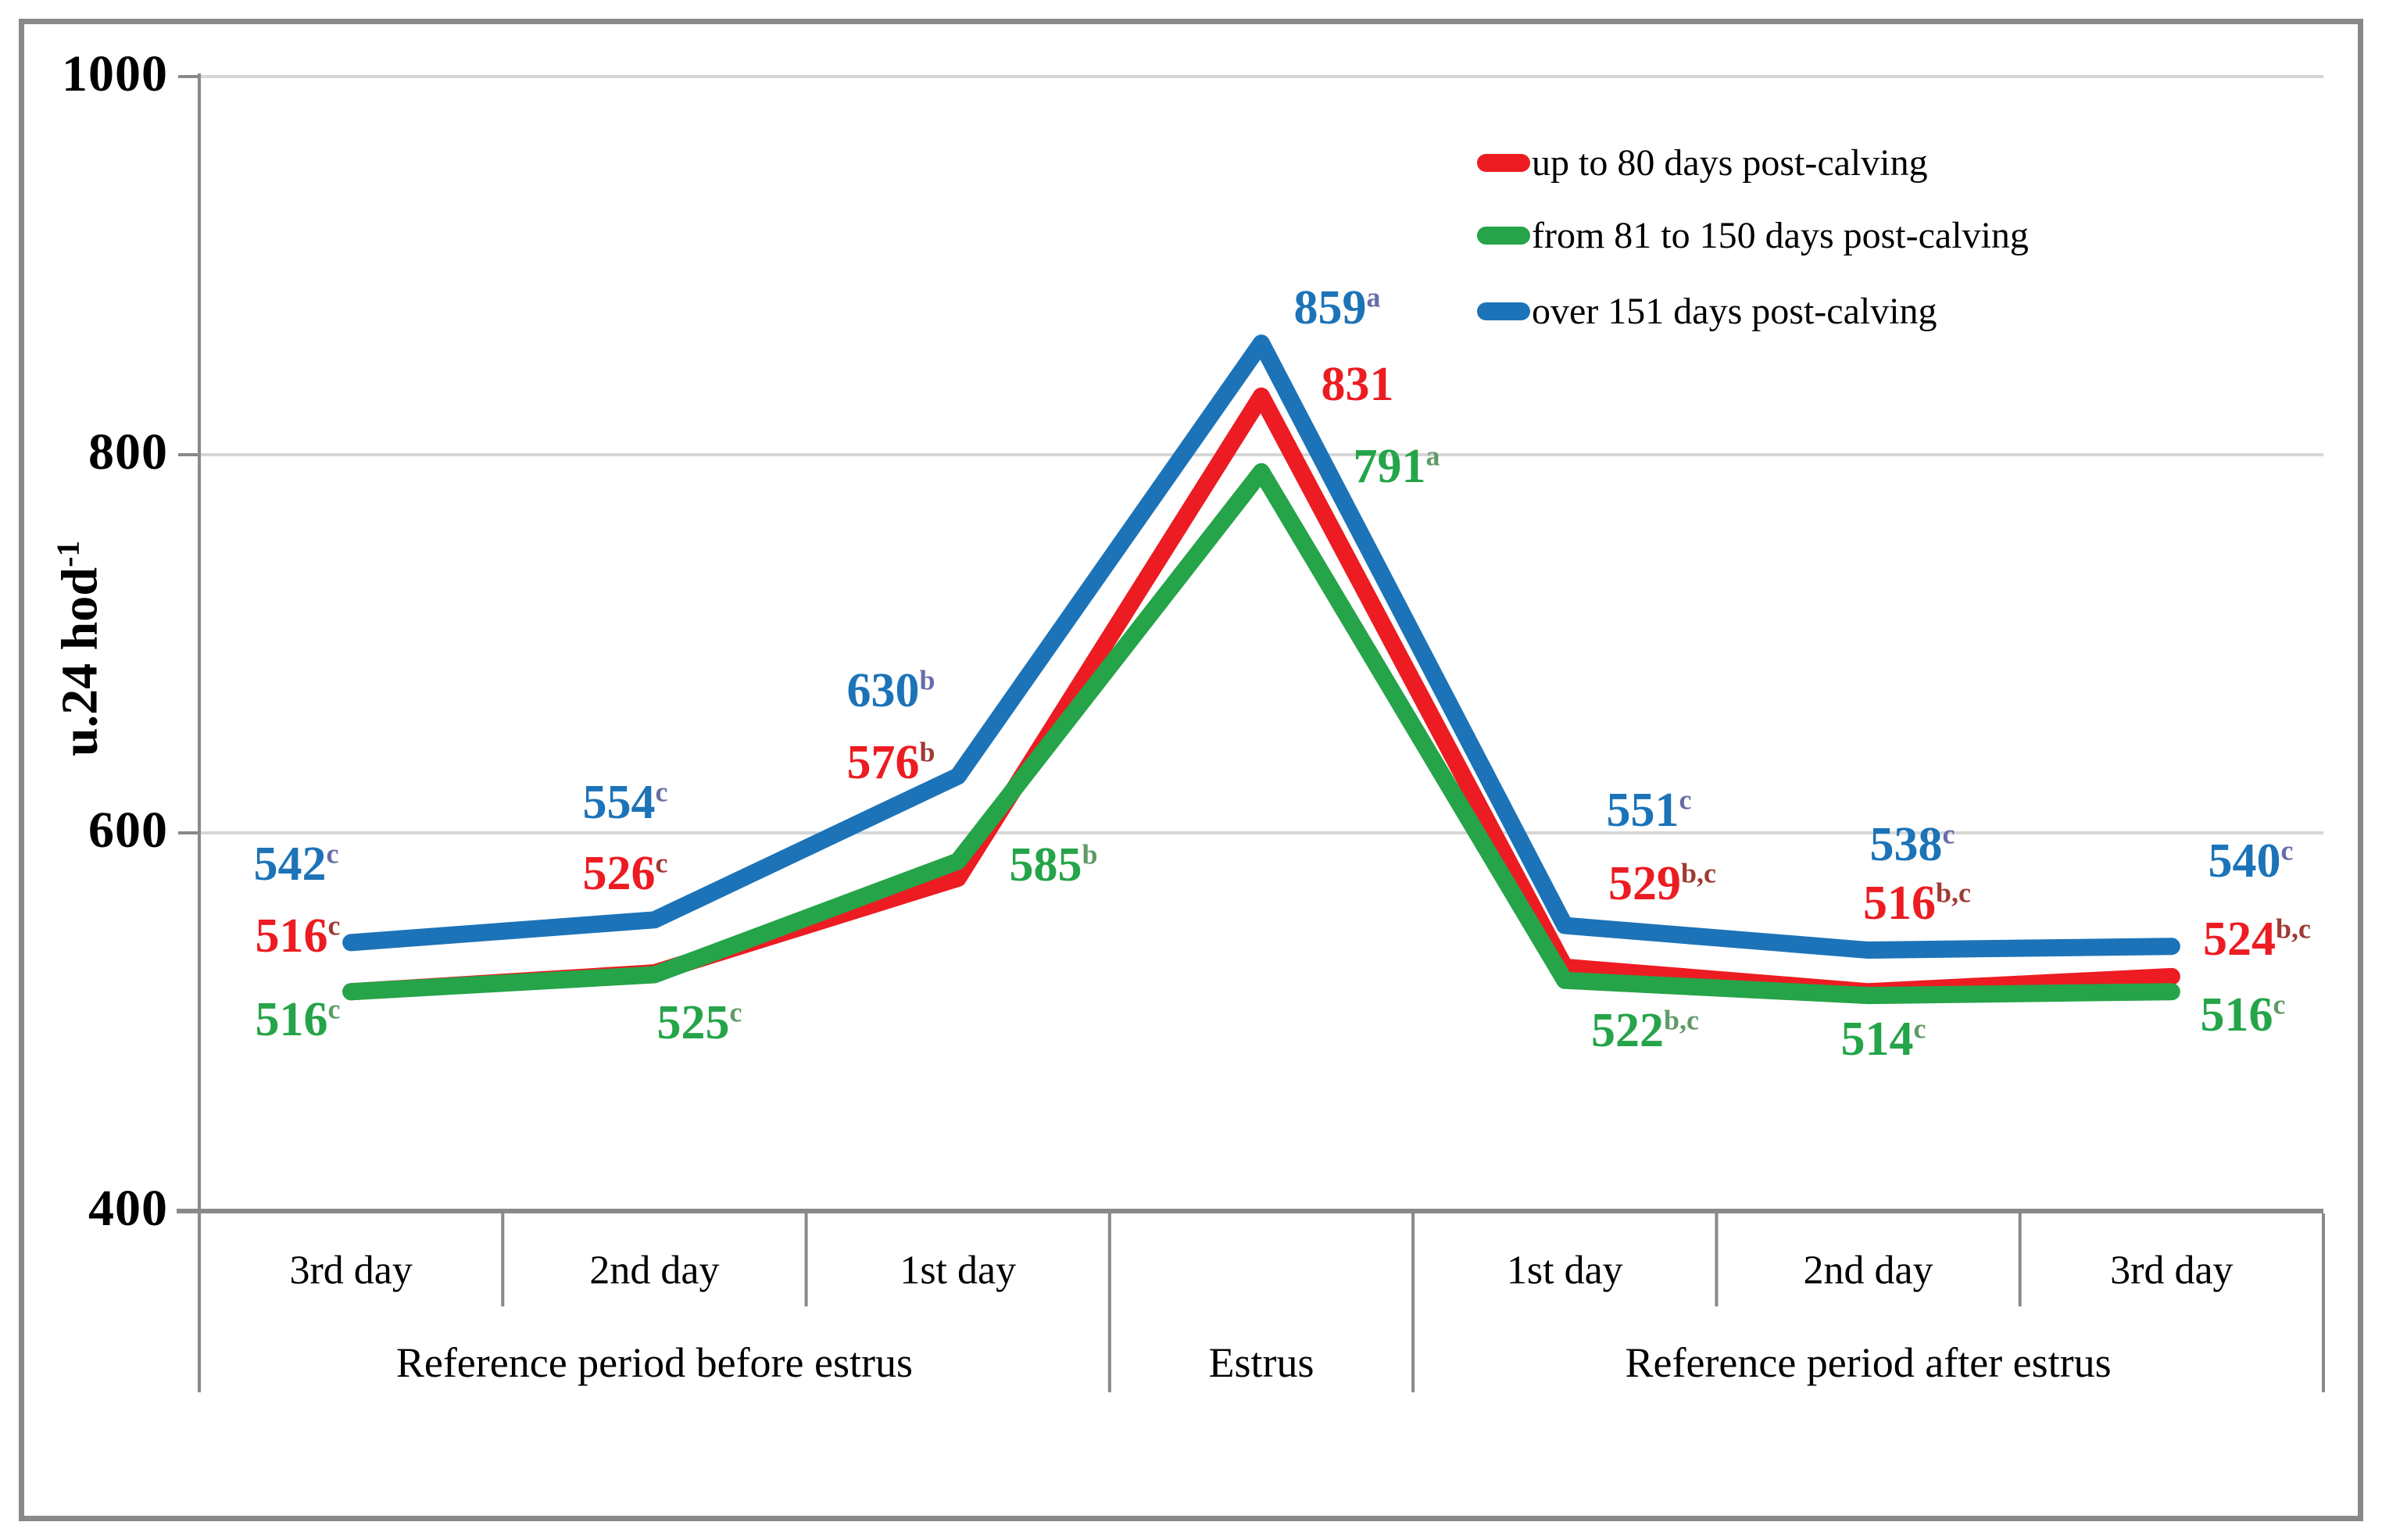 The width and height of the screenshot is (2382, 1540). I want to click on category-label-5: 2nd day, so click(1868, 1270).